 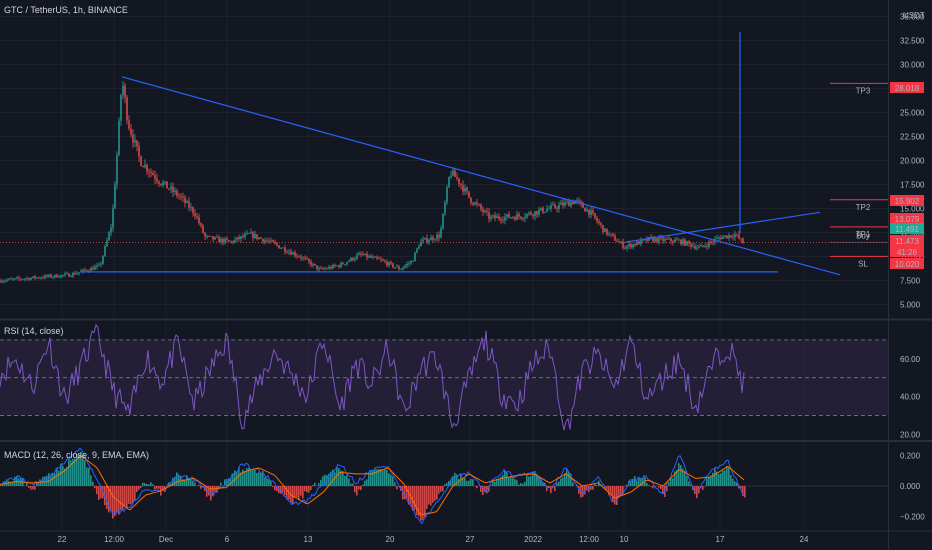 I want to click on x-tick-label: Dec, so click(x=166, y=539).